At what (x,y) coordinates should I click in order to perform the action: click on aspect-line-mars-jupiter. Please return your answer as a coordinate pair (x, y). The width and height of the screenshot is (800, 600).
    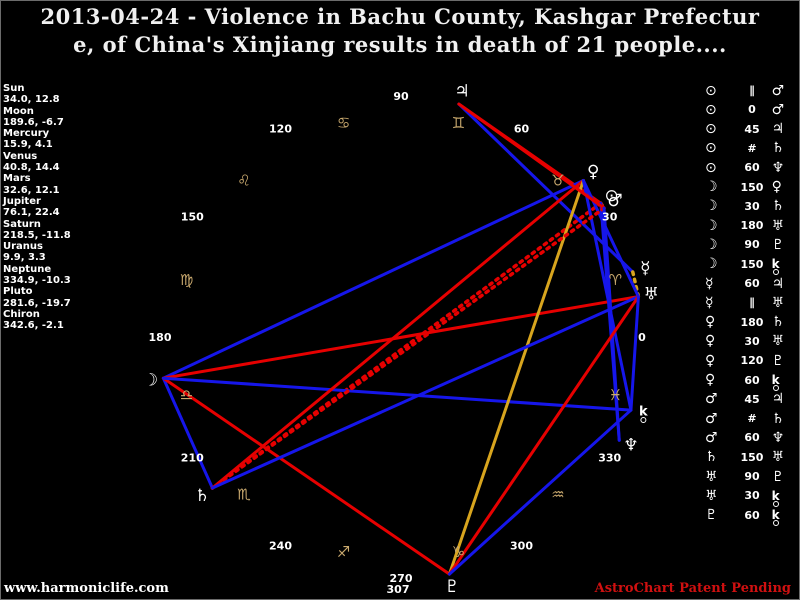
    Looking at the image, I should click on (531, 156).